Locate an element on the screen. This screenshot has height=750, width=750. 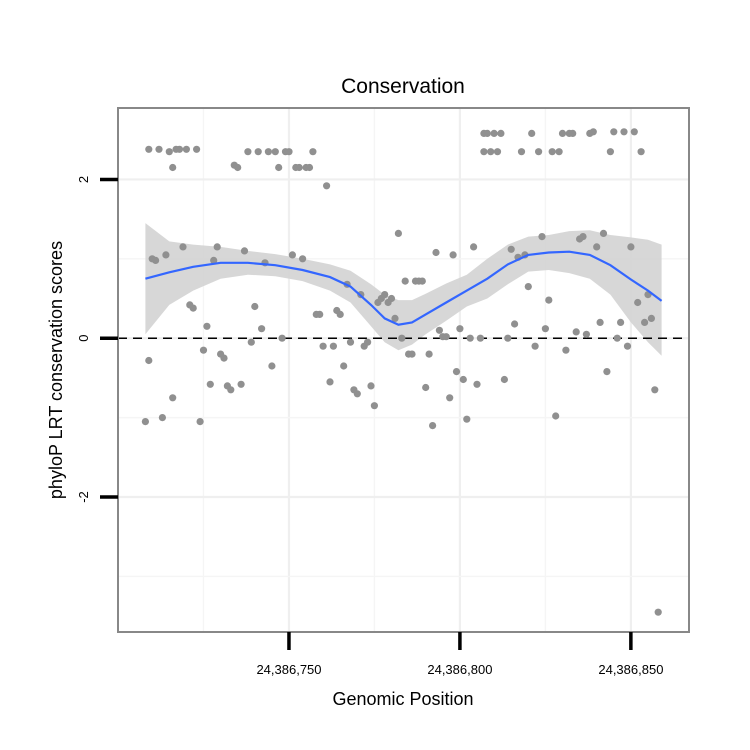
confidence-ribbon is located at coordinates (403, 289).